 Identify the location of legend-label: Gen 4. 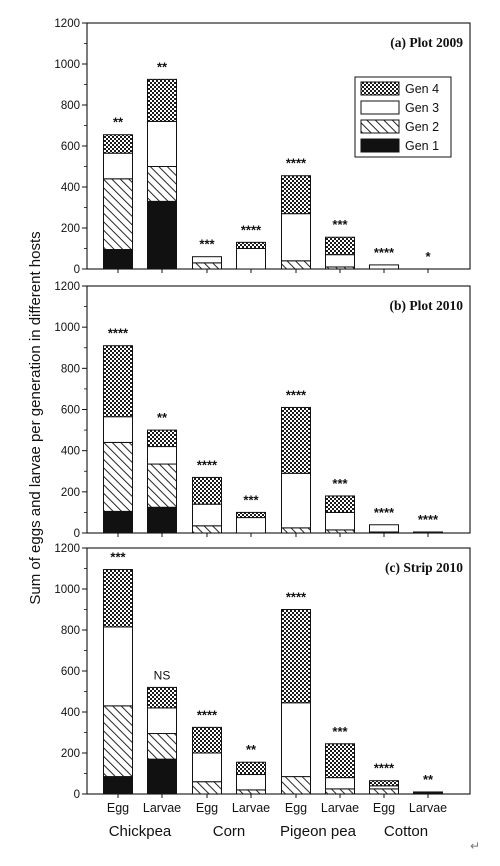
(422, 89).